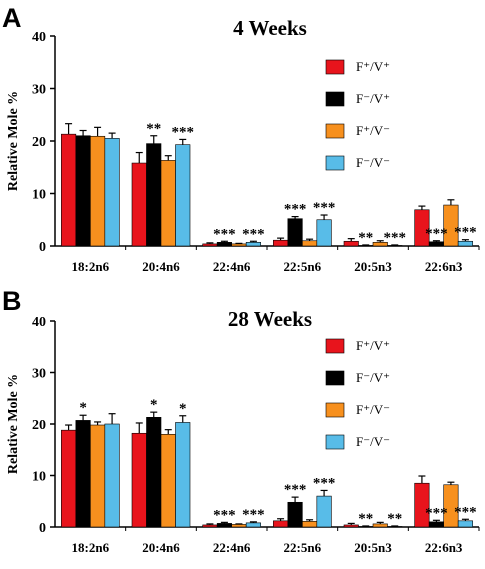  Describe the element at coordinates (270, 319) in the screenshot. I see `chart-title: 28 Weeks` at that location.